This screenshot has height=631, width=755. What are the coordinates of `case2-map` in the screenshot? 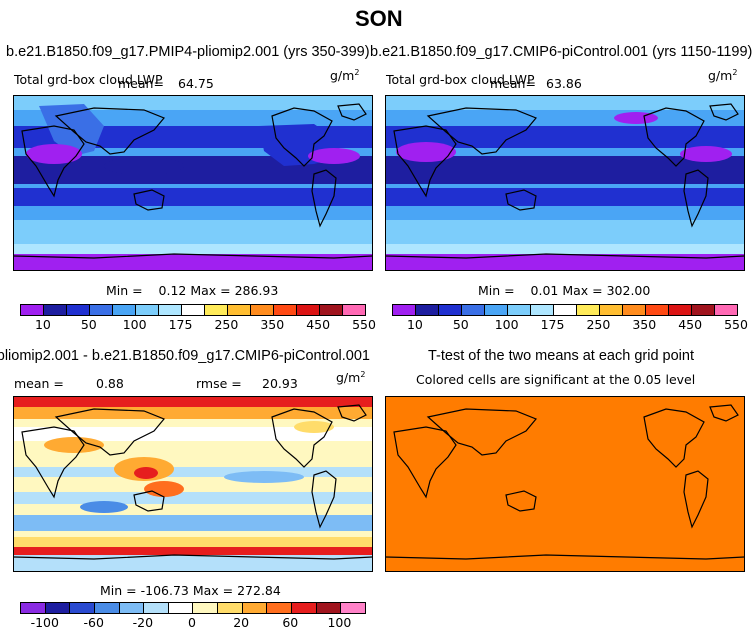 It's located at (565, 183).